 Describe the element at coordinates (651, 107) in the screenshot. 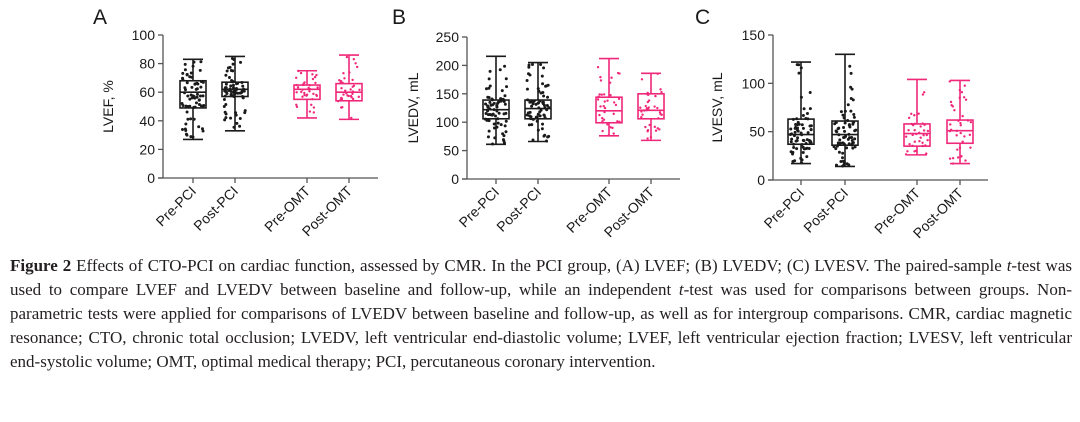

I see `box-post-omt` at that location.